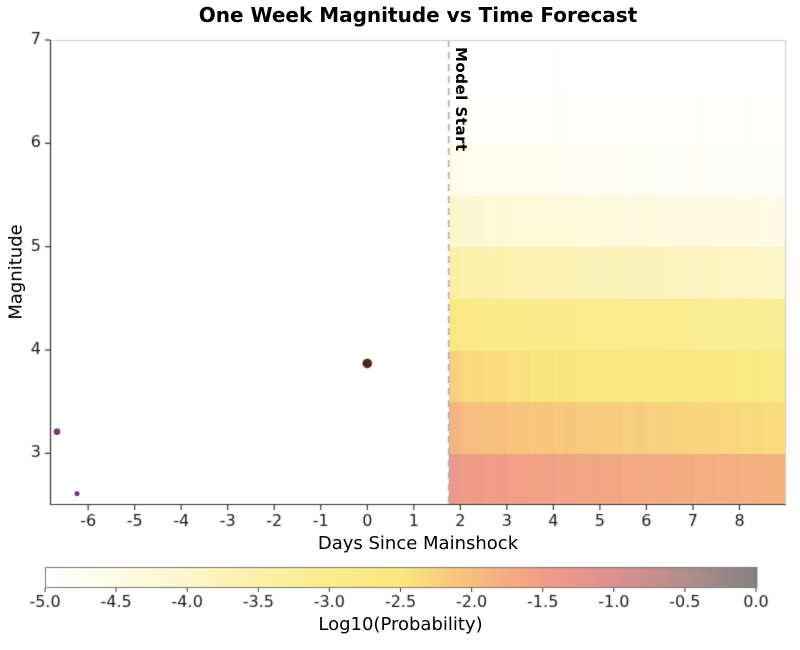 The height and width of the screenshot is (650, 800). I want to click on colorbar-label: Log10(Probability), so click(400, 624).